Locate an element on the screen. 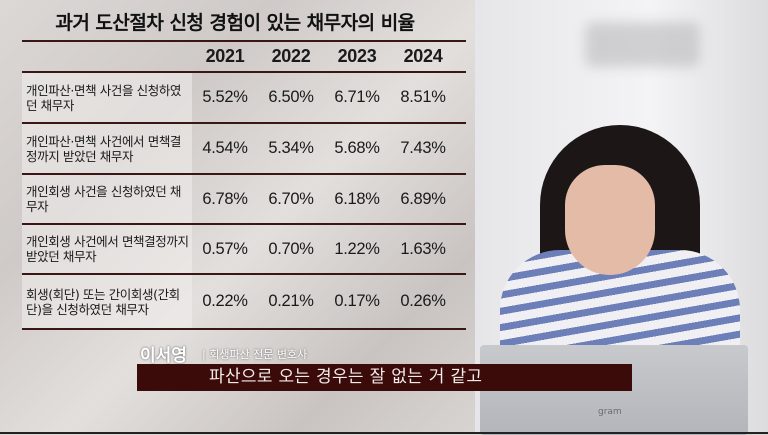 Image resolution: width=768 pixels, height=435 pixels. value-cell: 1.63% is located at coordinates (423, 248).